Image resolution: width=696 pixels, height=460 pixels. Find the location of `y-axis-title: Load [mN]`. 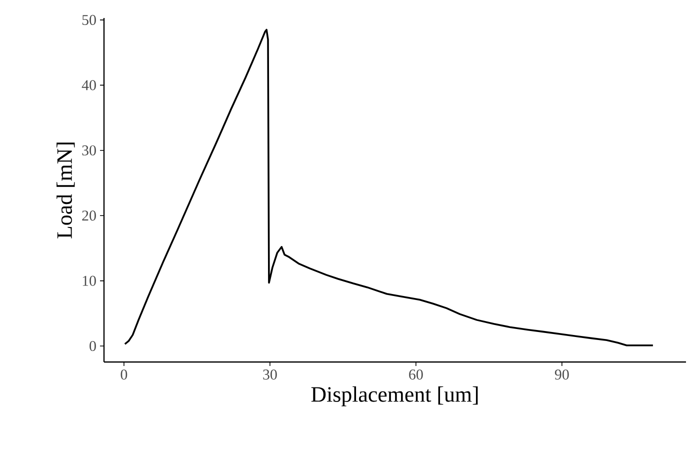

y-axis-title: Load [mN] is located at coordinates (65, 190).